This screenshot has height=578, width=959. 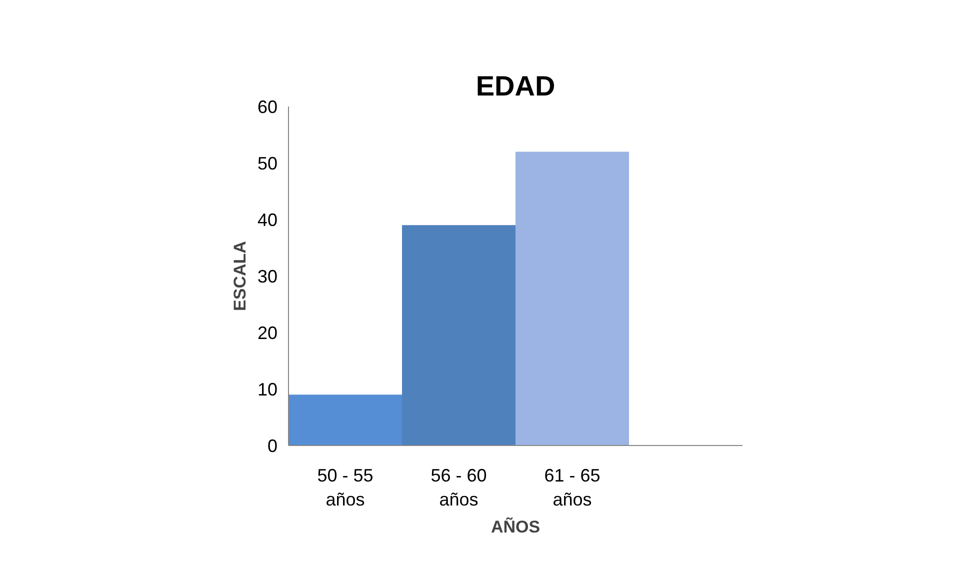 I want to click on y-tick-label: 50, so click(x=267, y=164).